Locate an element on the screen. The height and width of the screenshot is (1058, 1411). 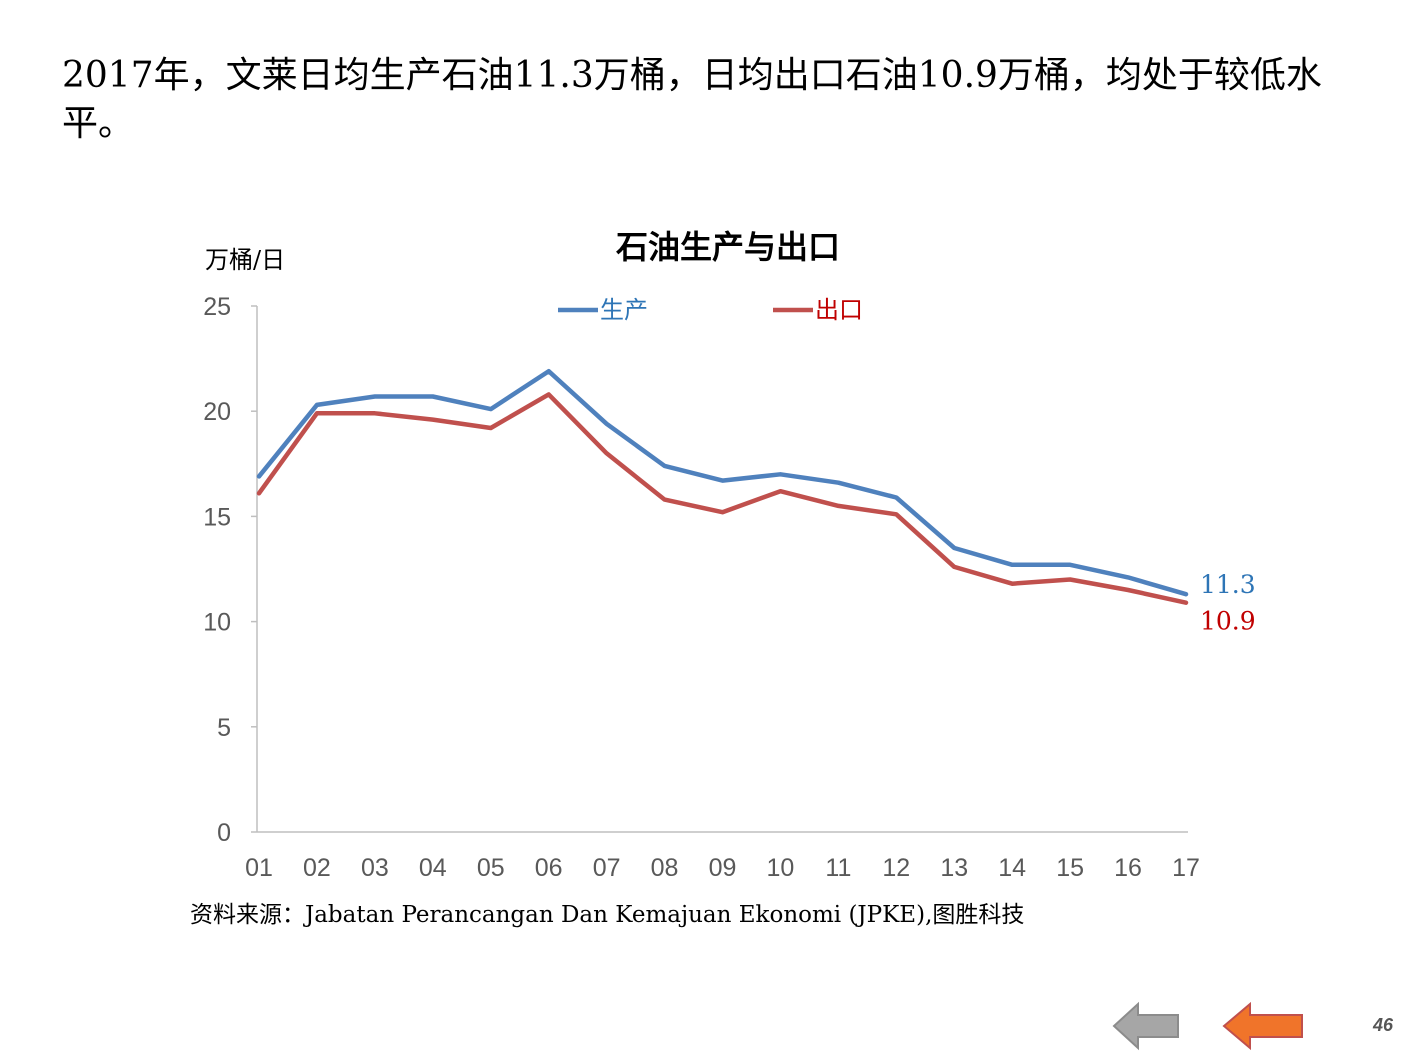
x-tick-label: 08 is located at coordinates (665, 868).